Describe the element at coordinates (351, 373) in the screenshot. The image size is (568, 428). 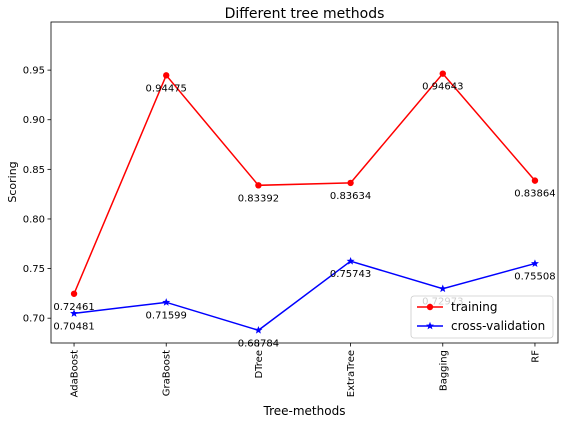
I see `x-tick-label: ExtraTree` at that location.